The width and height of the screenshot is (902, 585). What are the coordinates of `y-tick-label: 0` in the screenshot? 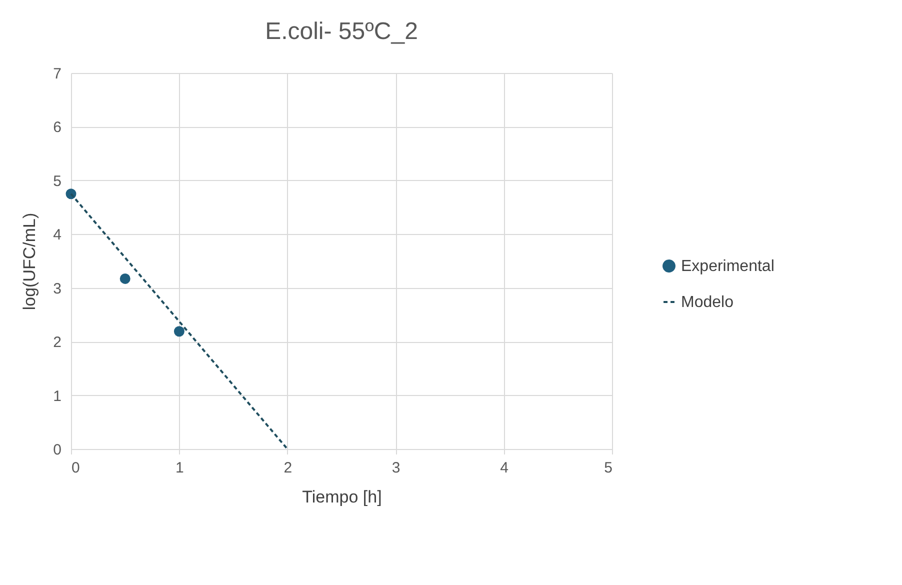 It's located at (57, 450).